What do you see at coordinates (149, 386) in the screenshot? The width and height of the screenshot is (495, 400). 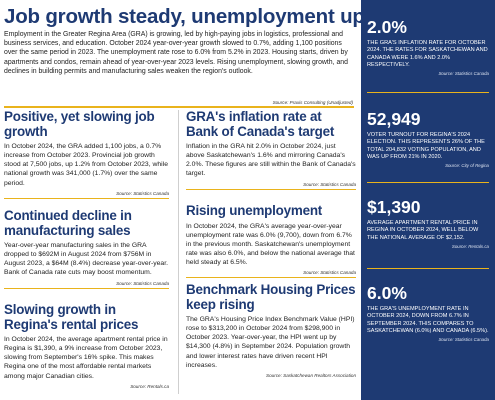 I see `article-source: Source: Rentals.ca` at bounding box center [149, 386].